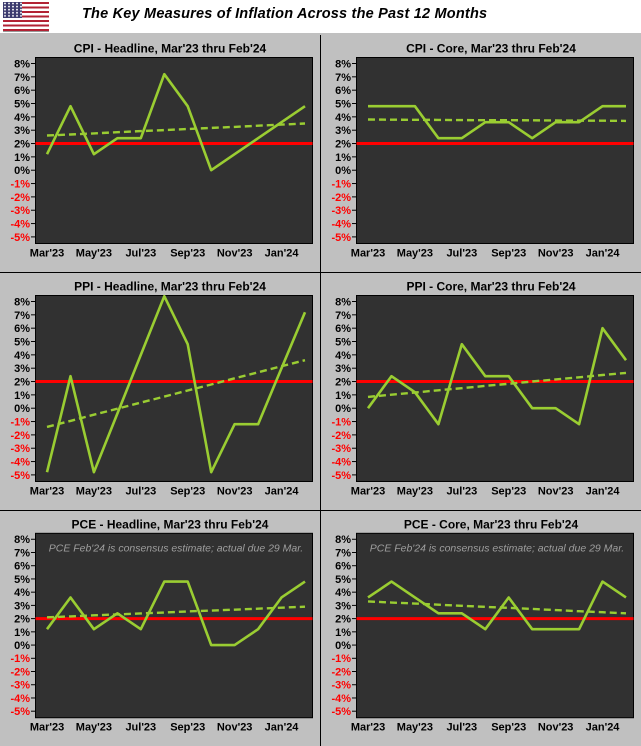 The image size is (641, 746). Describe the element at coordinates (343, 343) in the screenshot. I see `svg-text: 5%` at that location.